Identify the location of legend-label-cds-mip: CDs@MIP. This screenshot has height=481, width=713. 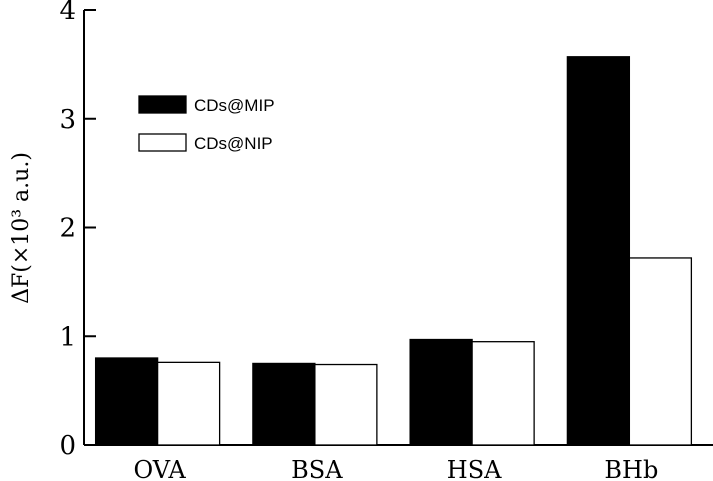
(234, 105).